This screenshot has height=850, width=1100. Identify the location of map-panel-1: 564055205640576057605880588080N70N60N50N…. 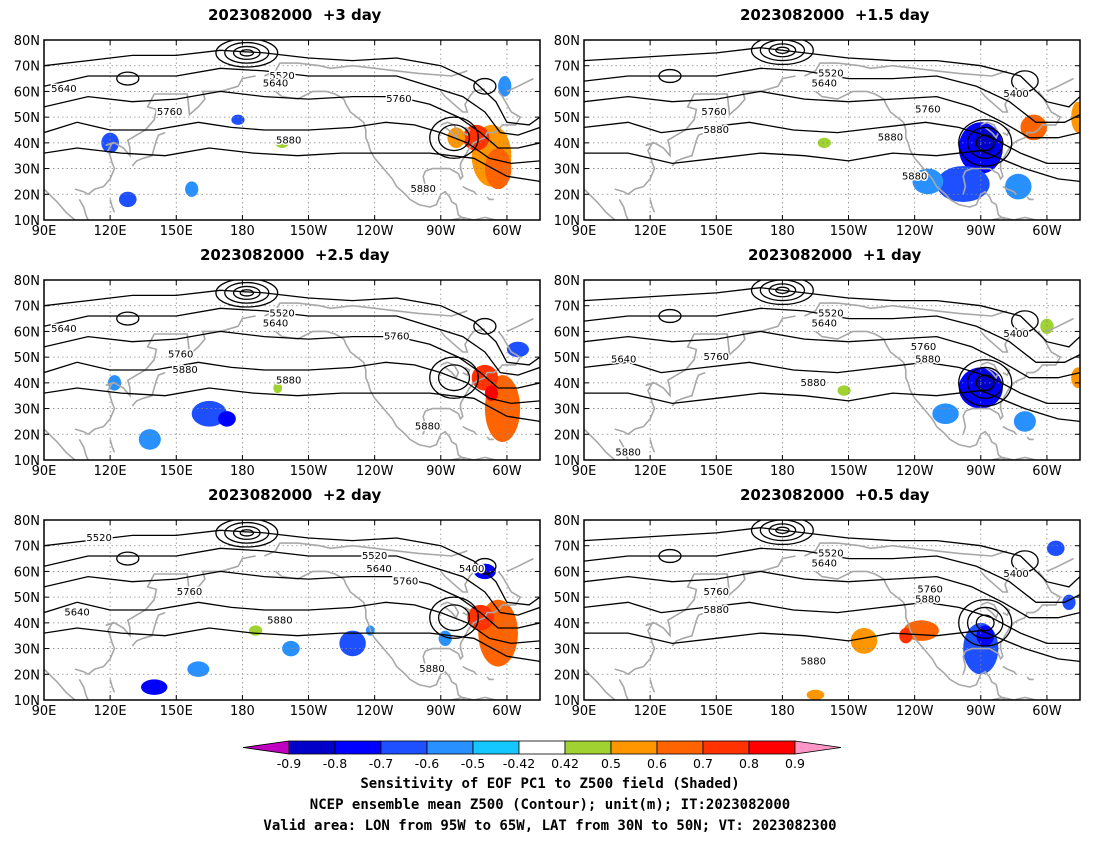
(277, 136).